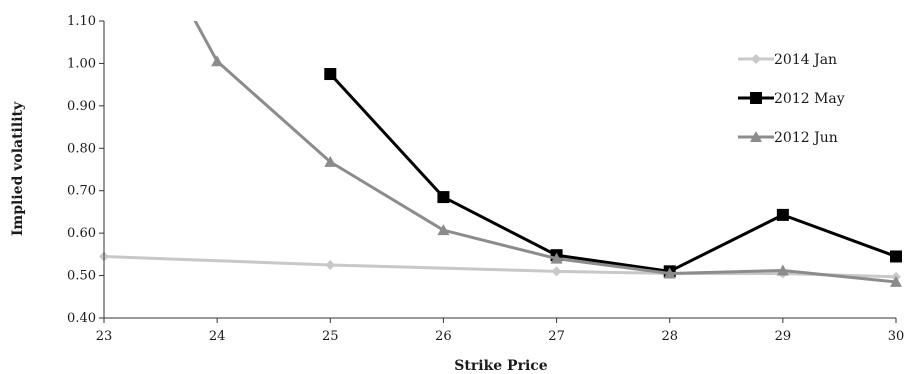 The image size is (908, 374). I want to click on y-tick-label: 1.00, so click(81, 63).